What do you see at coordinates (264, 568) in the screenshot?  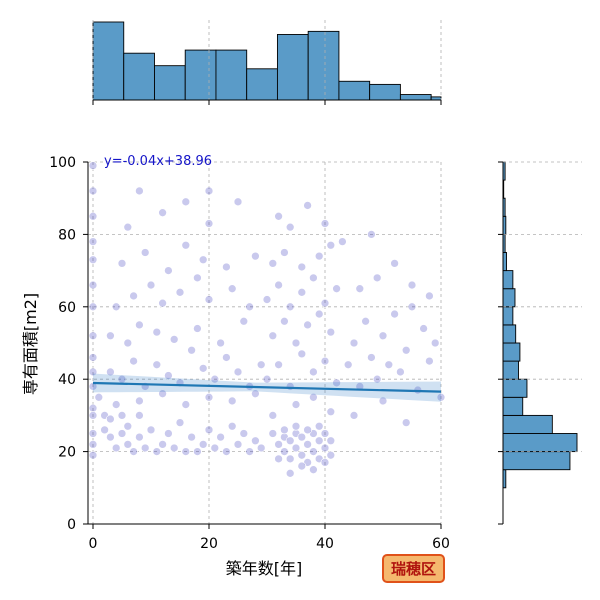 I see `x-axis-title: 築年数[年]` at bounding box center [264, 568].